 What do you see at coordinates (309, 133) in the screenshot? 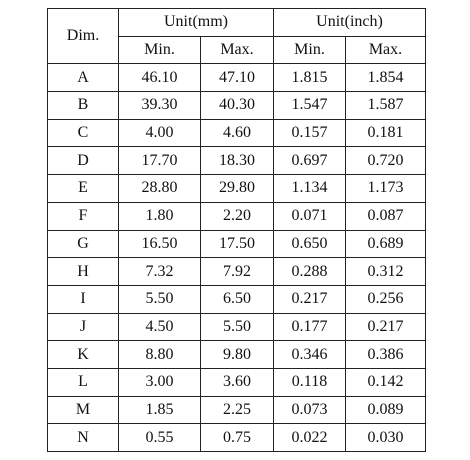
I see `value-cell: 0.157` at bounding box center [309, 133].